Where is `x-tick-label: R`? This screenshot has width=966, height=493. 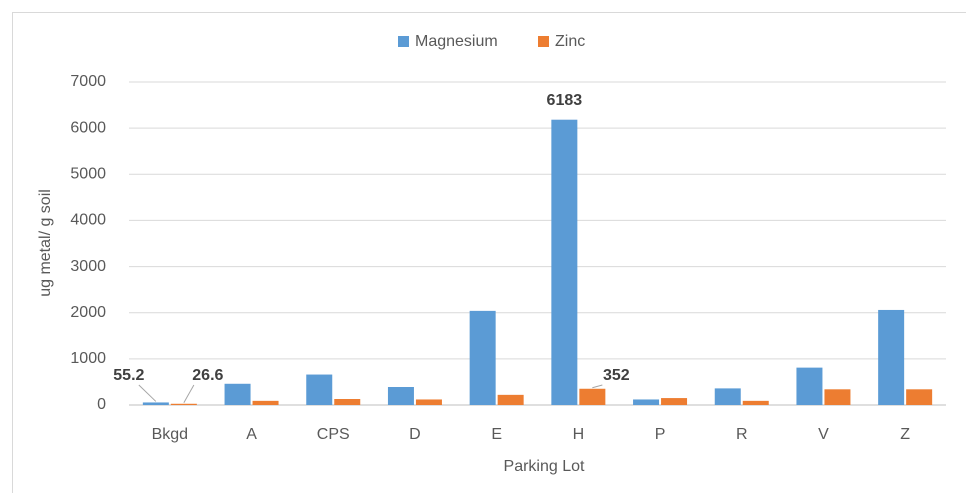
x-tick-label: R is located at coordinates (742, 434).